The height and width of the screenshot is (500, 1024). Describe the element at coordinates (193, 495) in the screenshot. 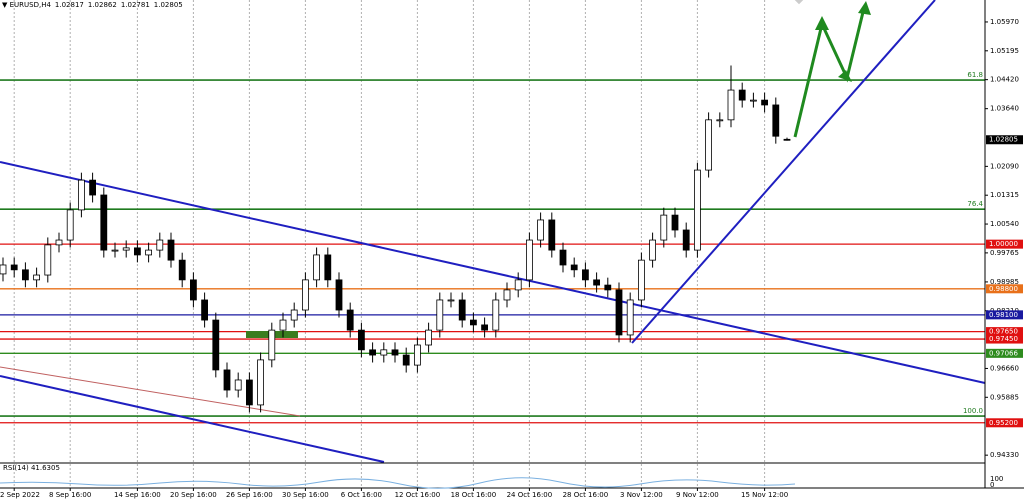

I see `x-tick-label: 20 Sep 16:00` at that location.